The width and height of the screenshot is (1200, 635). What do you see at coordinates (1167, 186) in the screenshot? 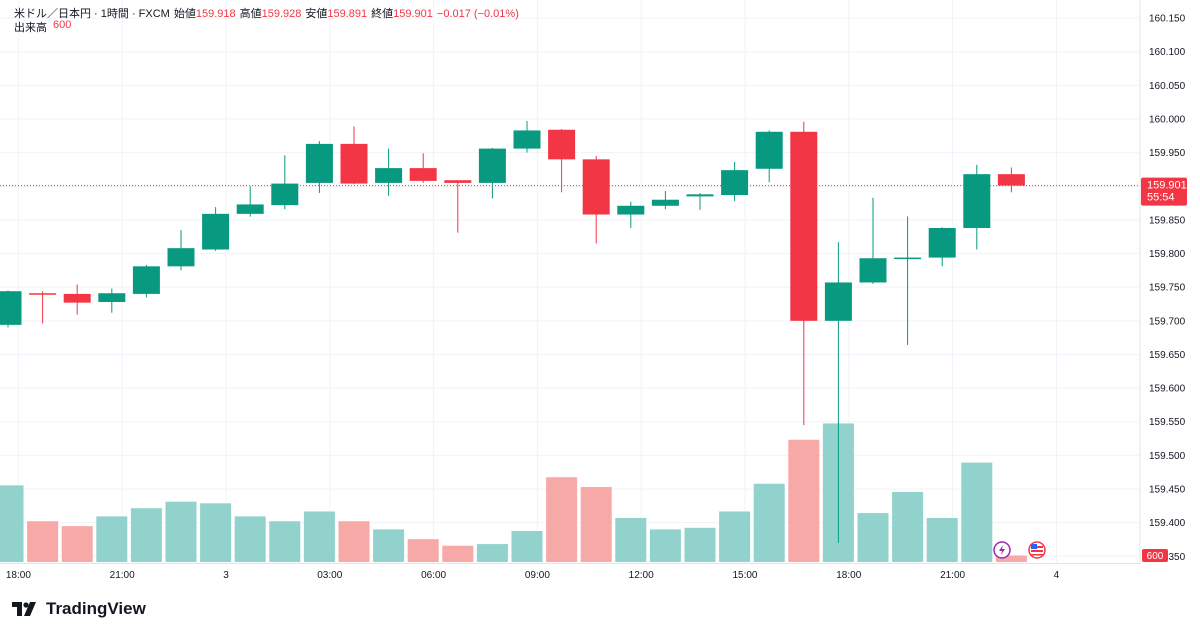
I see `price-tag-value: 159.901` at bounding box center [1167, 186].